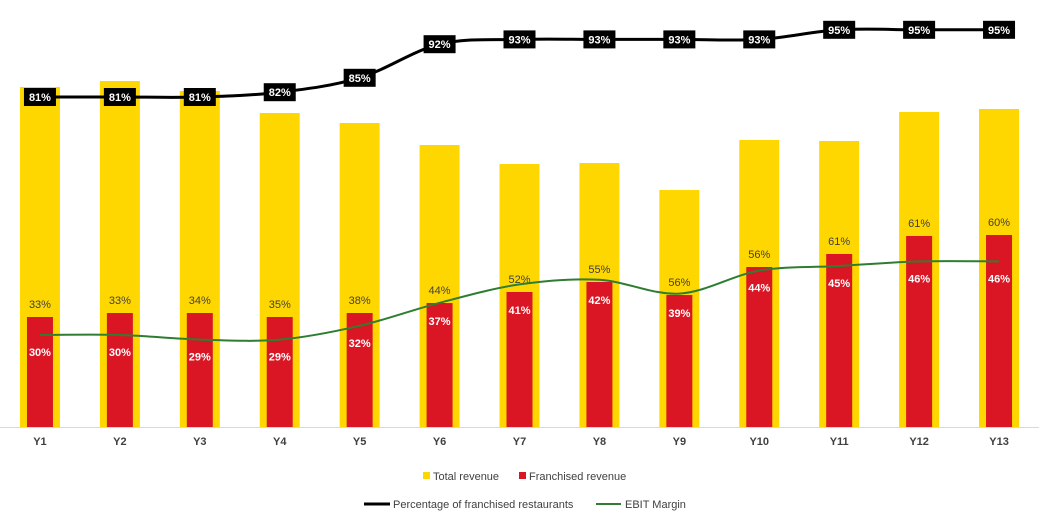  I want to click on x-tick-label: Y12, so click(919, 442).